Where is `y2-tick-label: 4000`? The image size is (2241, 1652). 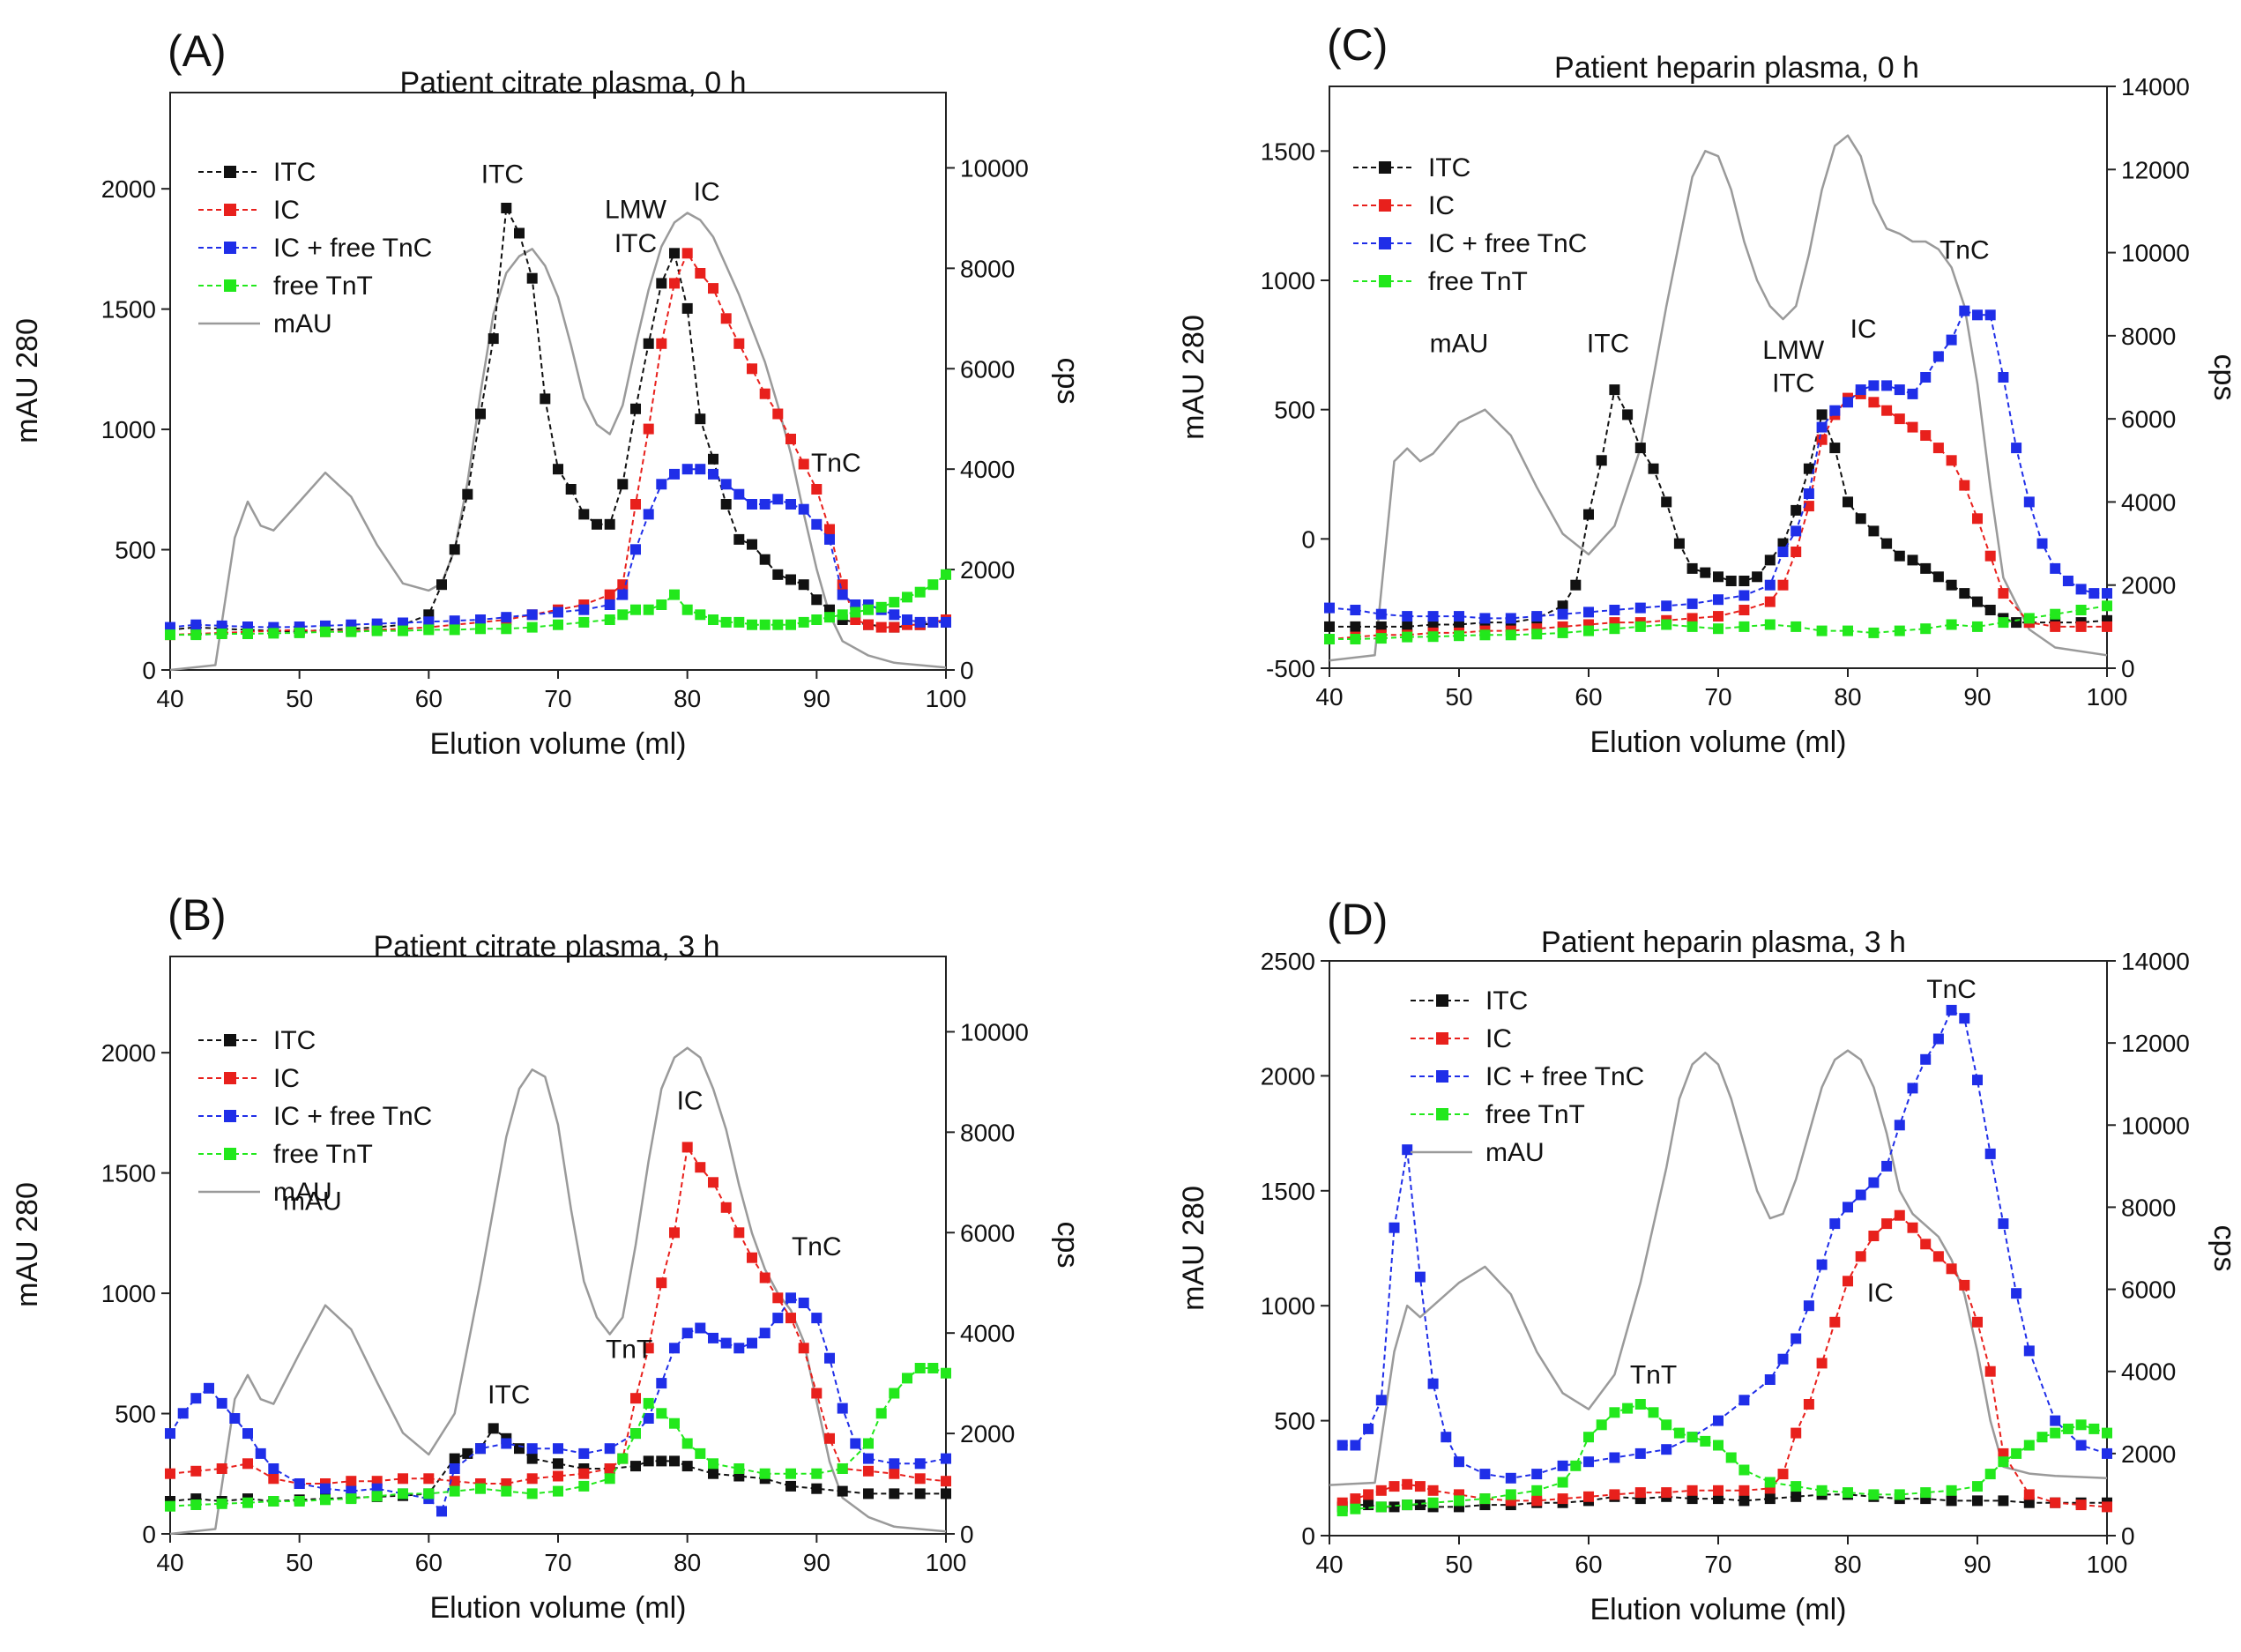 y2-tick-label: 4000 is located at coordinates (987, 469).